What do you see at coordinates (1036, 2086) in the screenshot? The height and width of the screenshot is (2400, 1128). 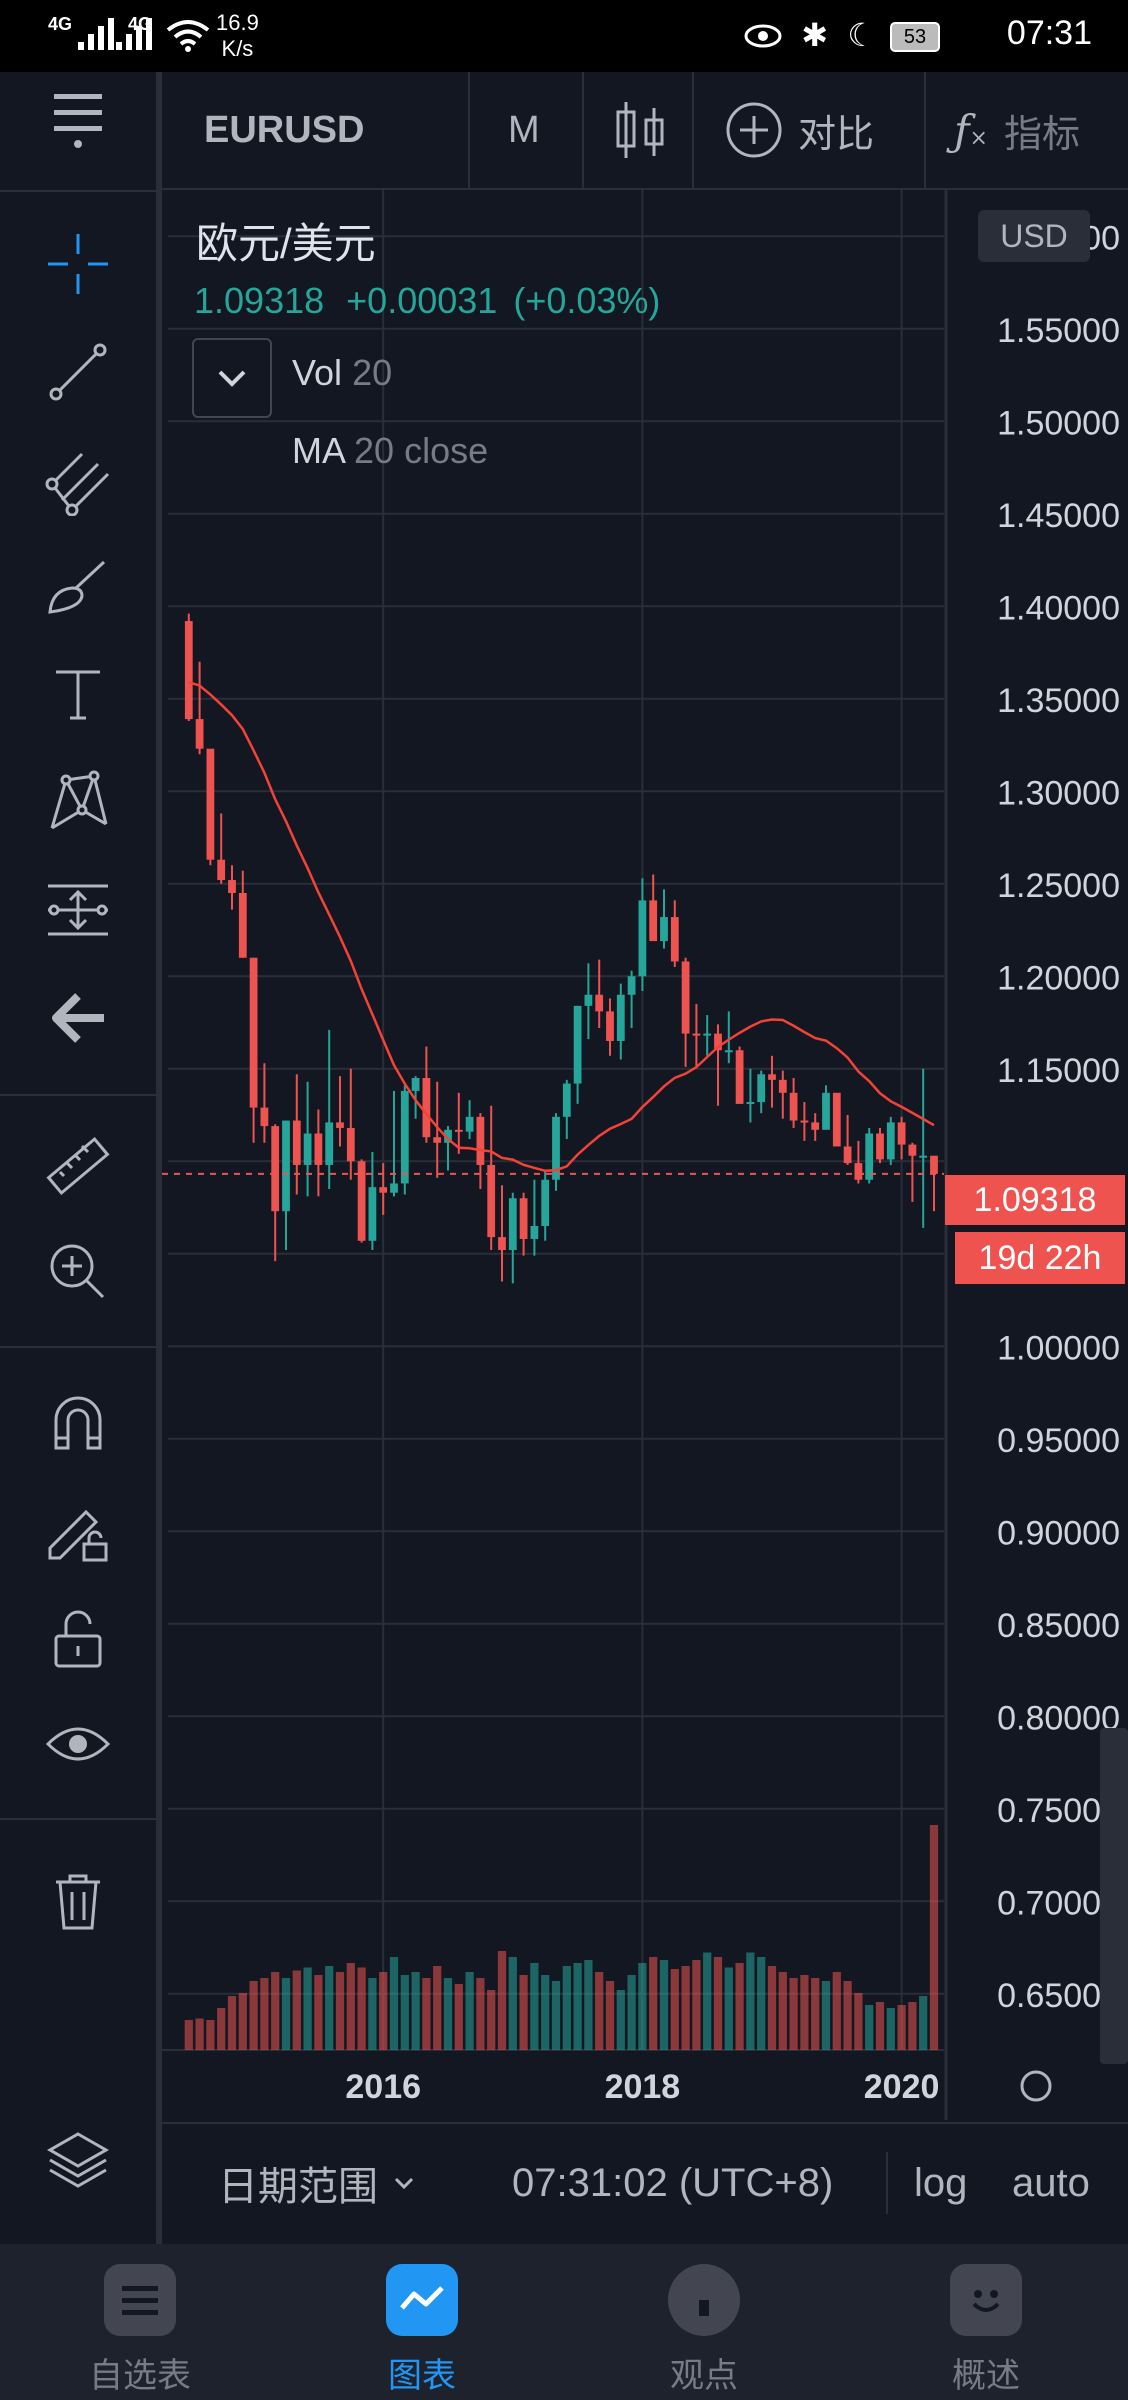 I see `gear-icon` at bounding box center [1036, 2086].